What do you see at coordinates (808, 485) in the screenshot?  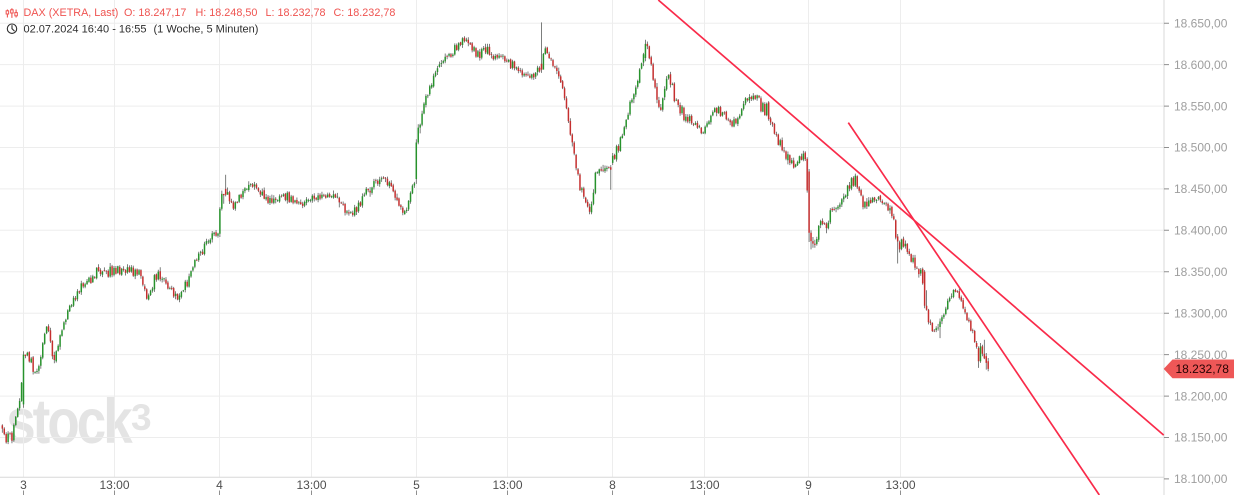 I see `svg-text: 9` at bounding box center [808, 485].